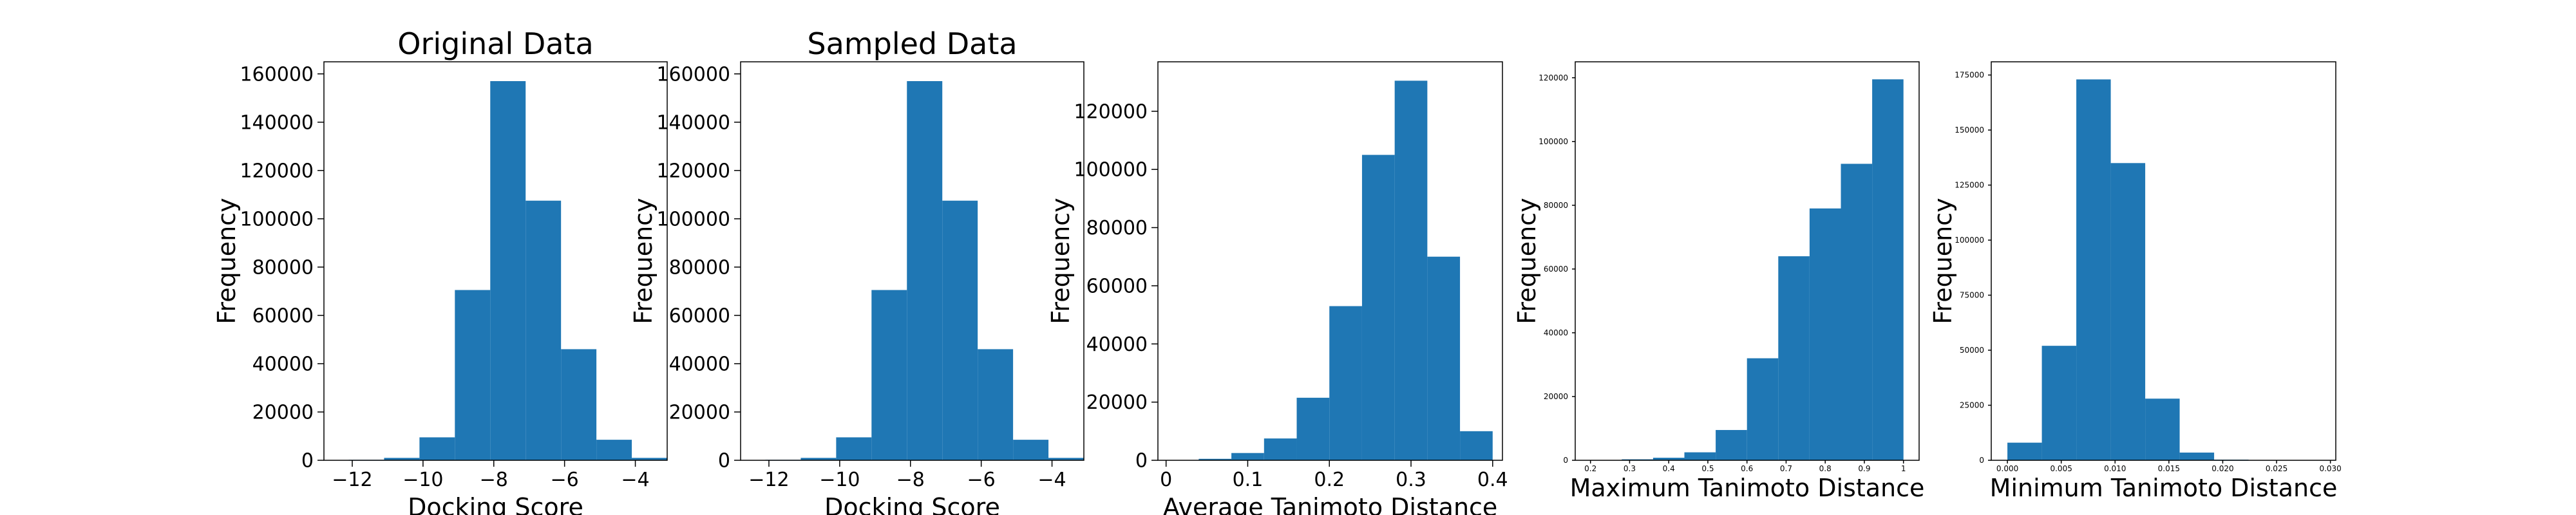 The image size is (2576, 515). I want to click on x-axis-label: Average Tanimoto Distance, so click(1331, 504).